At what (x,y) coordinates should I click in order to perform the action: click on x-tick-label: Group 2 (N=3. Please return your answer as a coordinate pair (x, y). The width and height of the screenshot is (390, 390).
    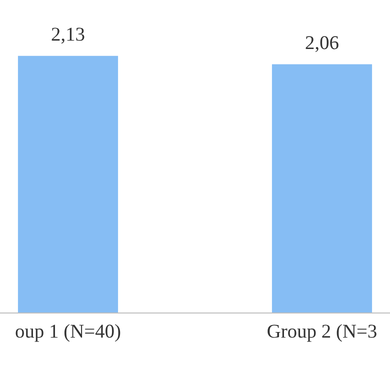
    Looking at the image, I should click on (322, 333).